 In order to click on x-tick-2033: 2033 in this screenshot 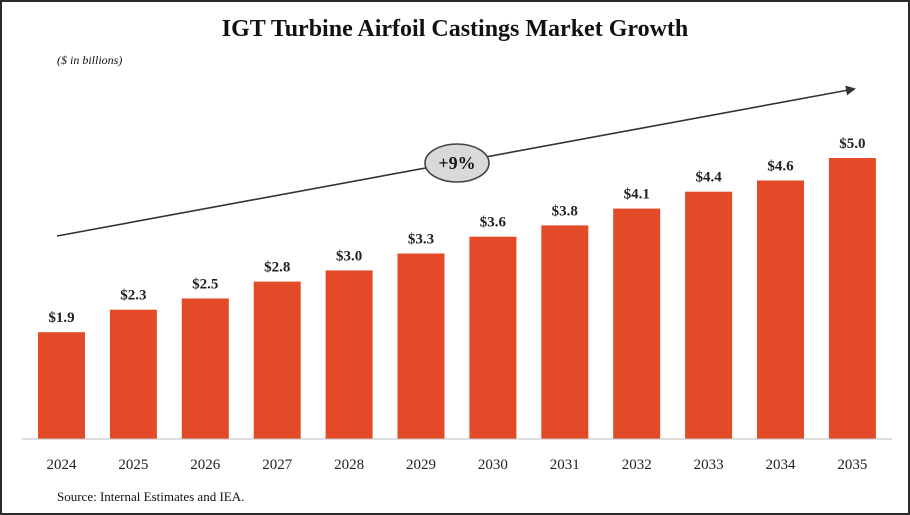, I will do `click(709, 465)`.